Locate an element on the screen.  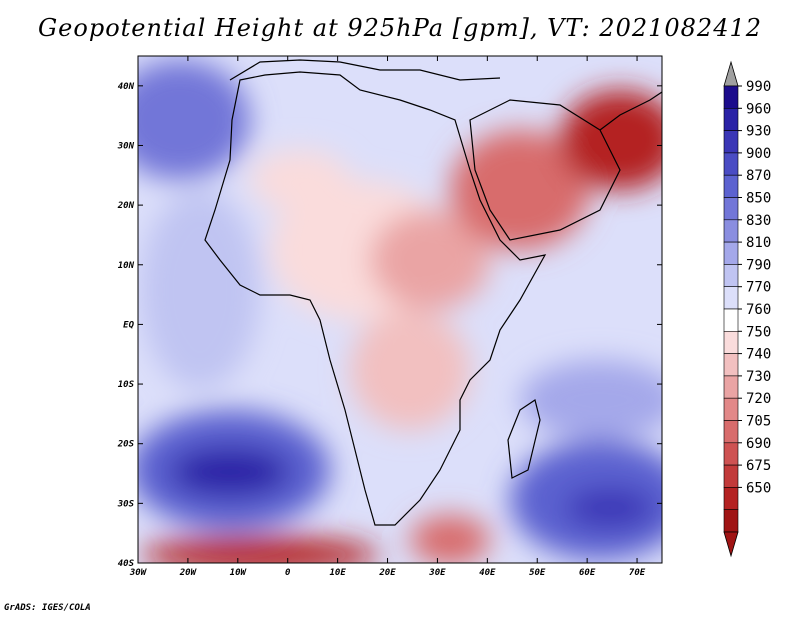
arabian-peninsula is located at coordinates (545, 170).